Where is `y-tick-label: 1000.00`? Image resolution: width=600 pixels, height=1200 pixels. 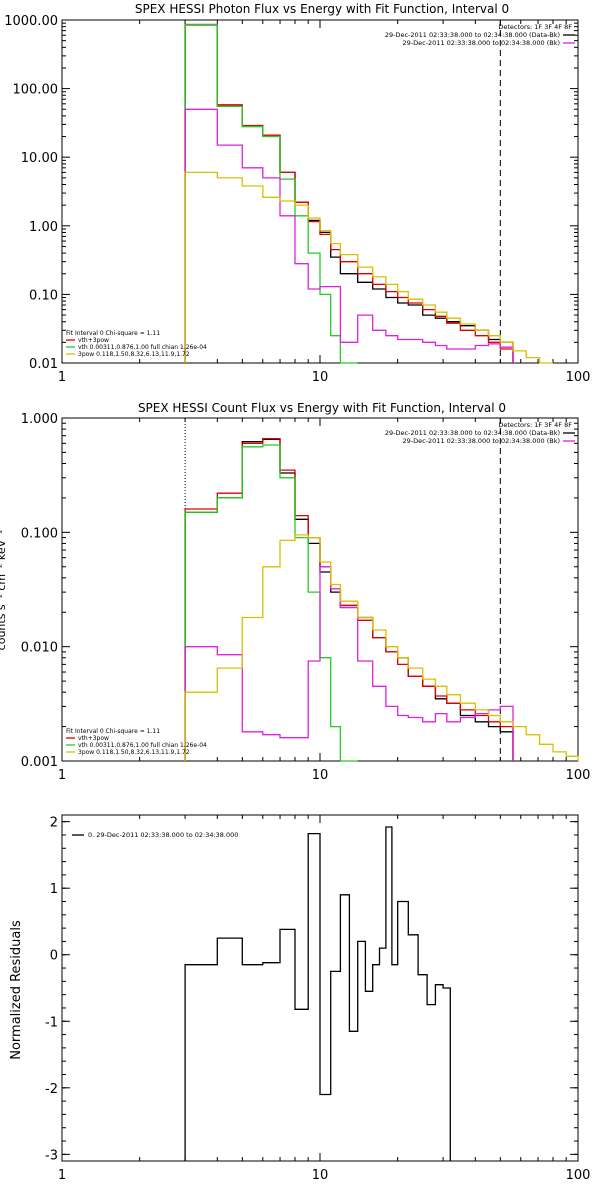 y-tick-label: 1000.00 is located at coordinates (31, 21).